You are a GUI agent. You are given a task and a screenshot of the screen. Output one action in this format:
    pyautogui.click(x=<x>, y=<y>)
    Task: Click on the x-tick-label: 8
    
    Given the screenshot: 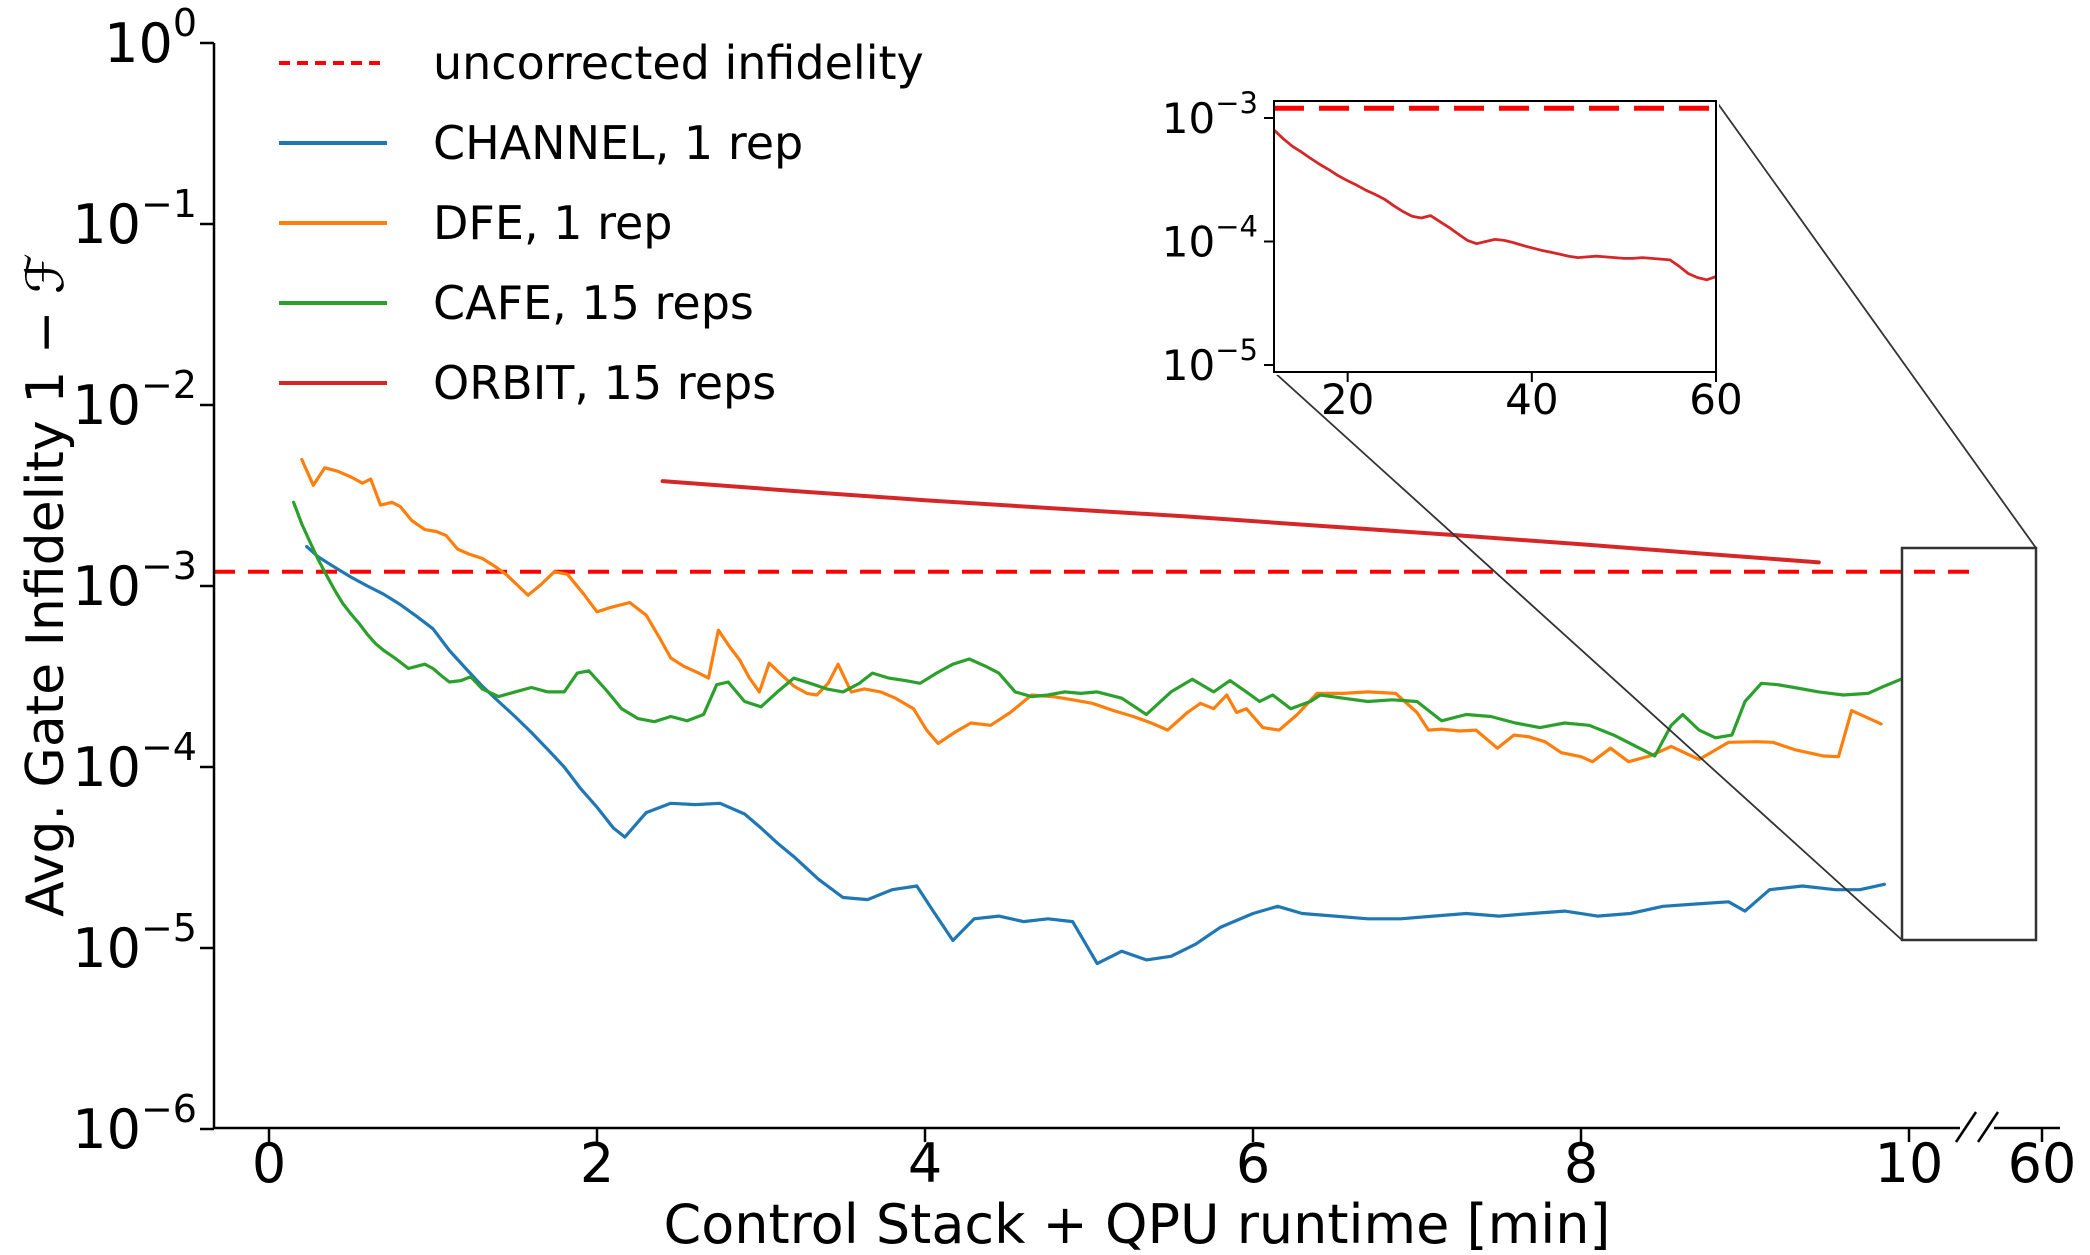 What is the action you would take?
    pyautogui.click(x=1581, y=1163)
    